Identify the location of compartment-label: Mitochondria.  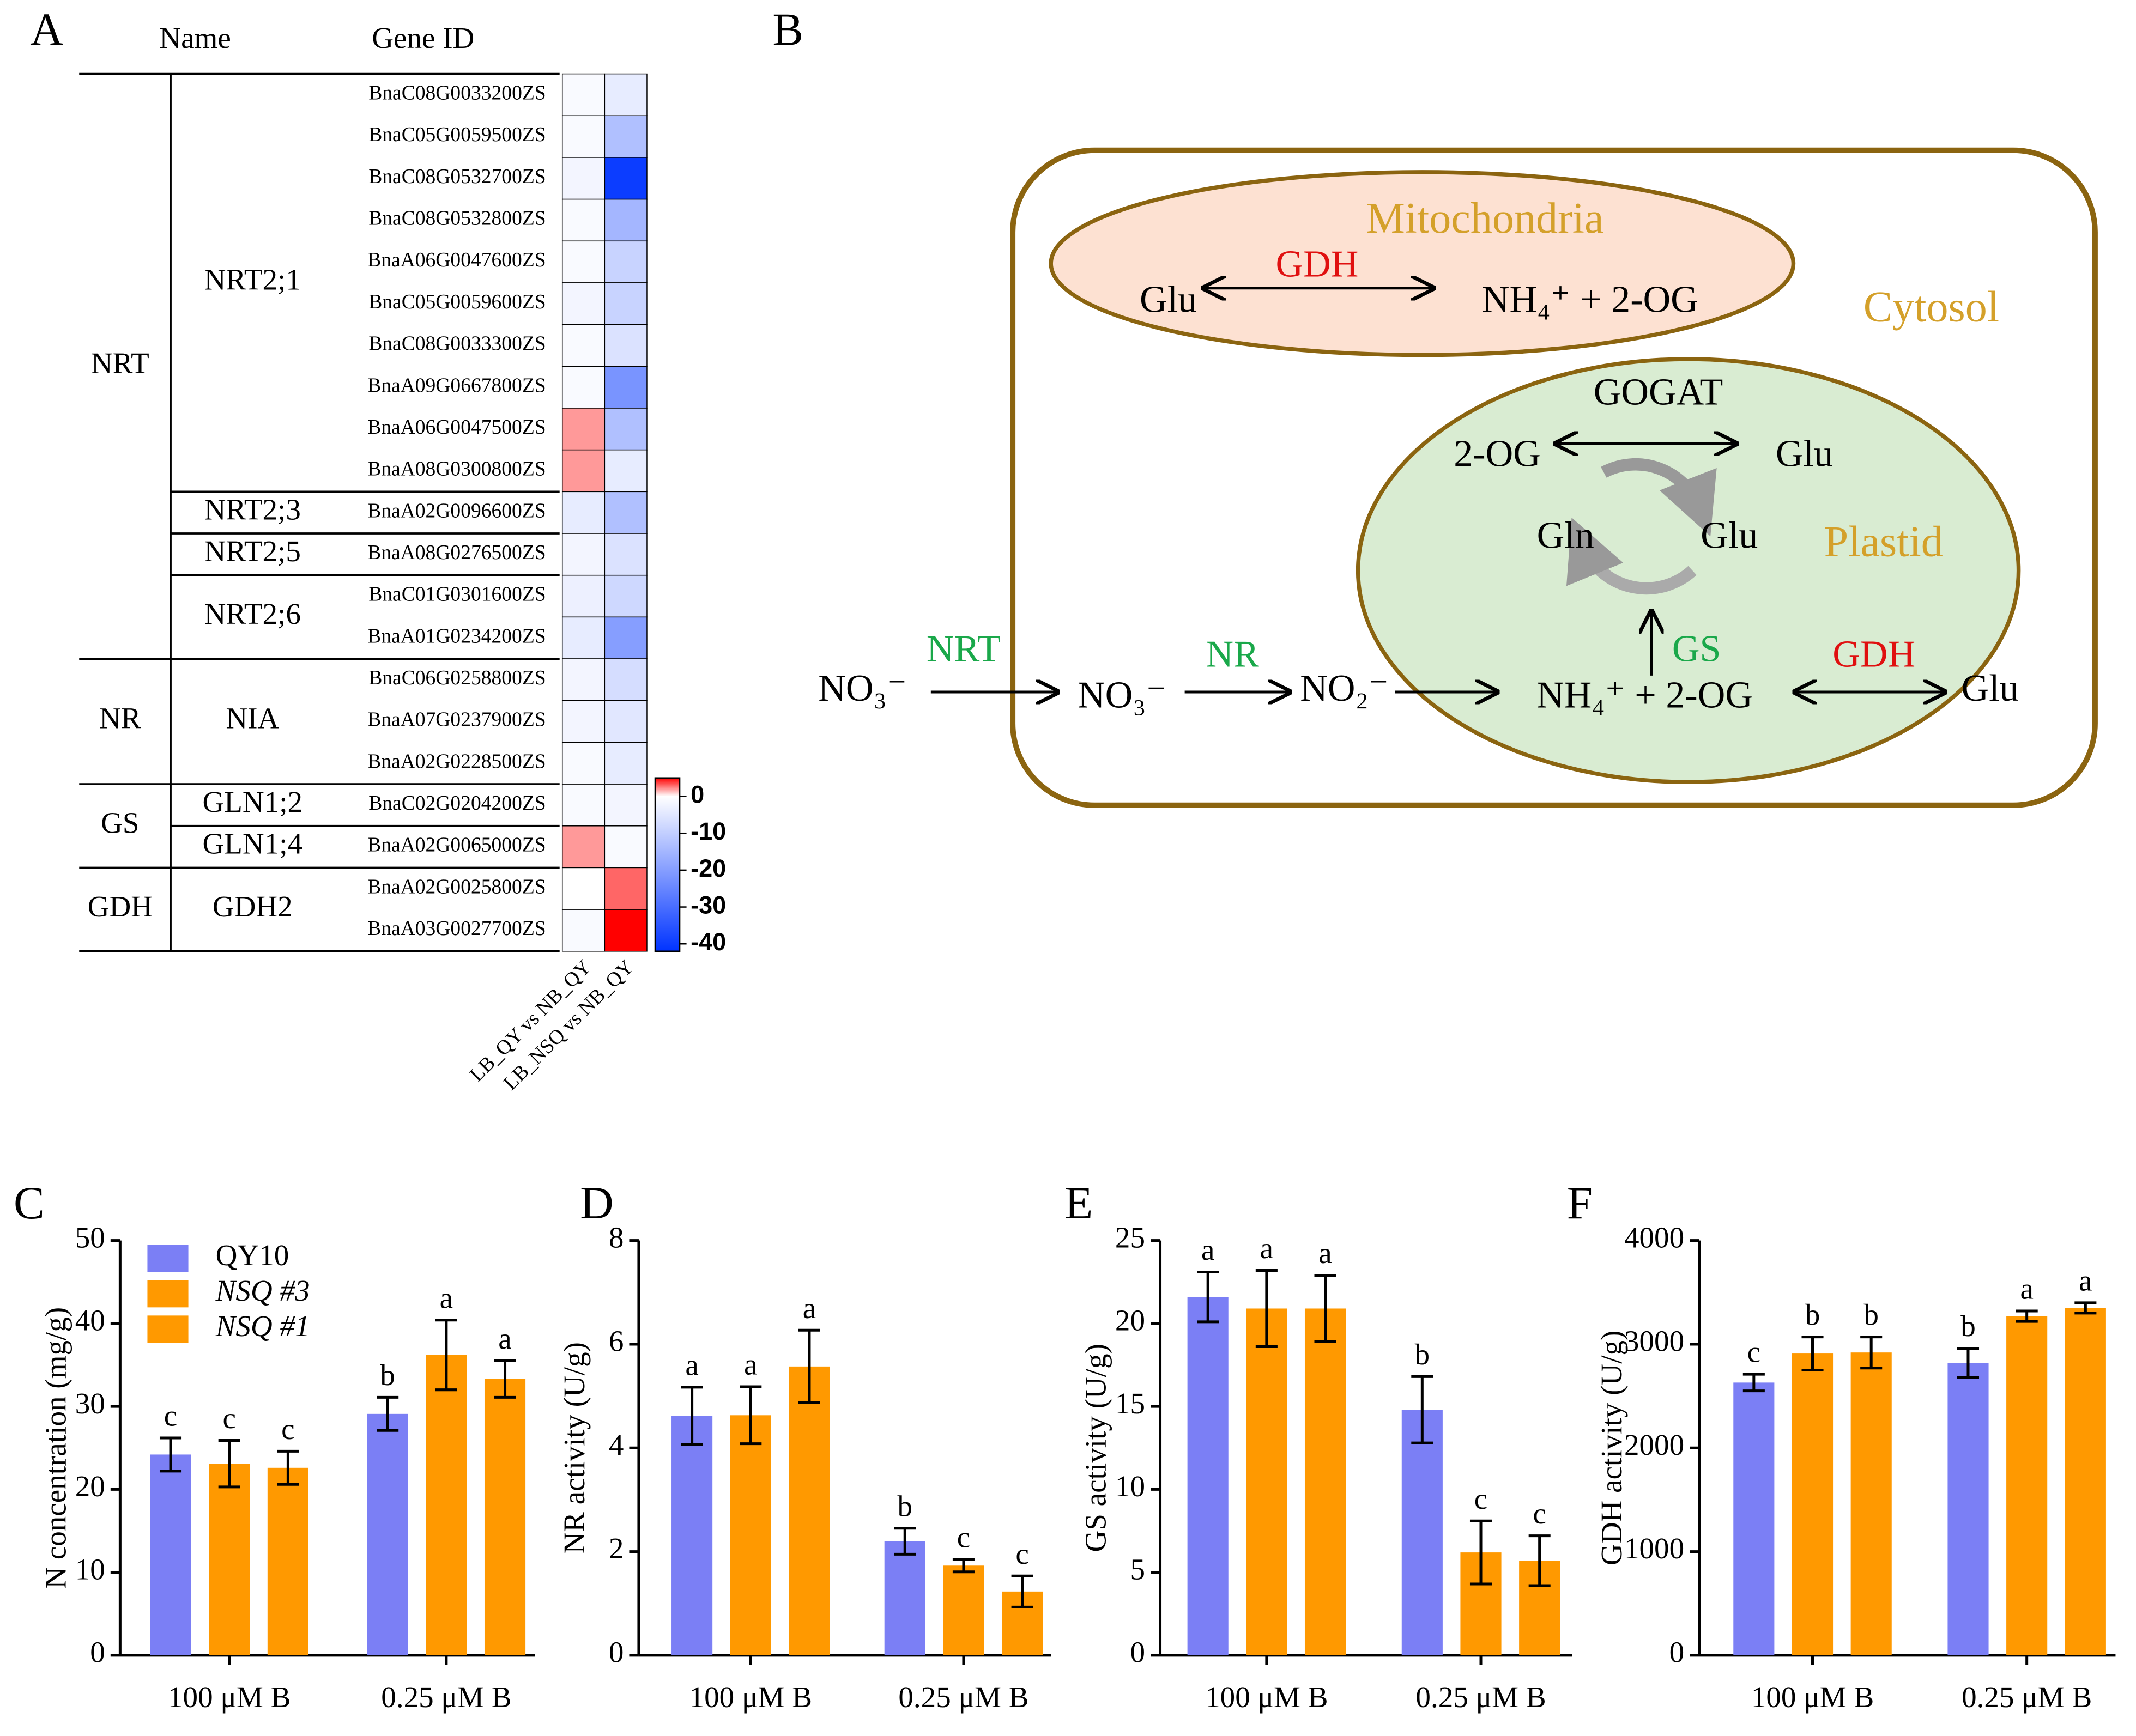
(1484, 218).